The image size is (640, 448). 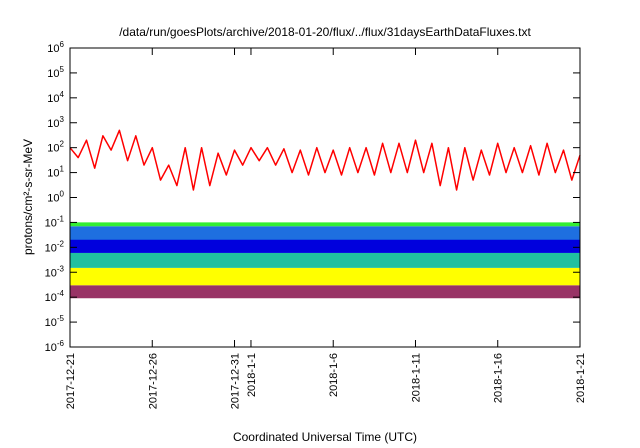 What do you see at coordinates (55, 346) in the screenshot?
I see `y-tick-label: 10⁻⁶` at bounding box center [55, 346].